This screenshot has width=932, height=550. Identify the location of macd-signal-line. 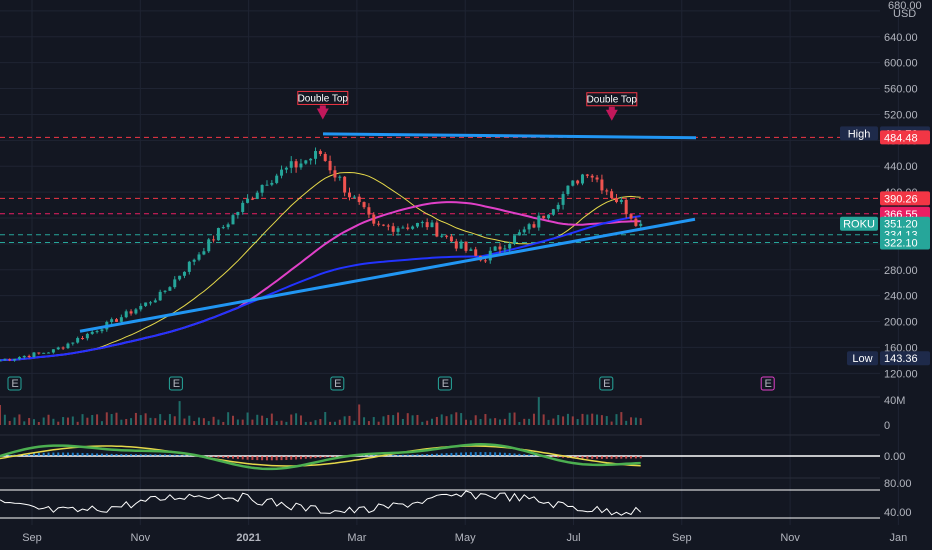
(320, 456).